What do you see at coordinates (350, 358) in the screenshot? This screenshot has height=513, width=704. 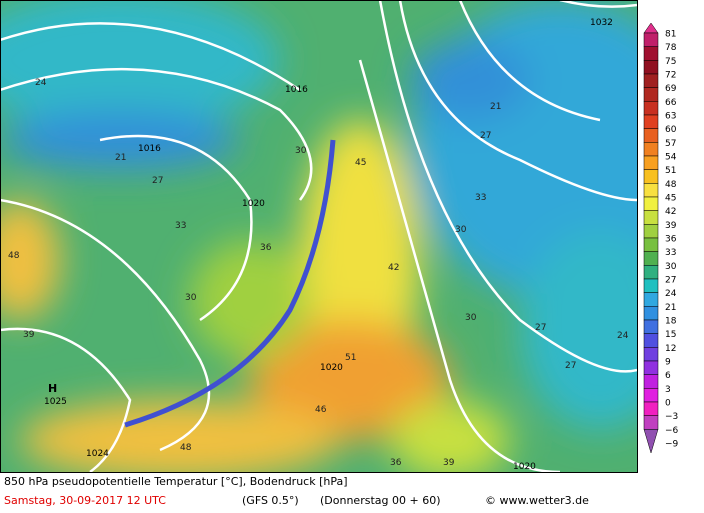 I see `map-label: 51` at bounding box center [350, 358].